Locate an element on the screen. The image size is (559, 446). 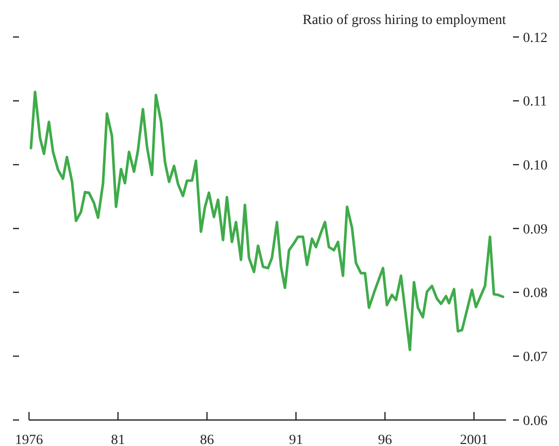
x-tick-label: 2001 is located at coordinates (474, 439).